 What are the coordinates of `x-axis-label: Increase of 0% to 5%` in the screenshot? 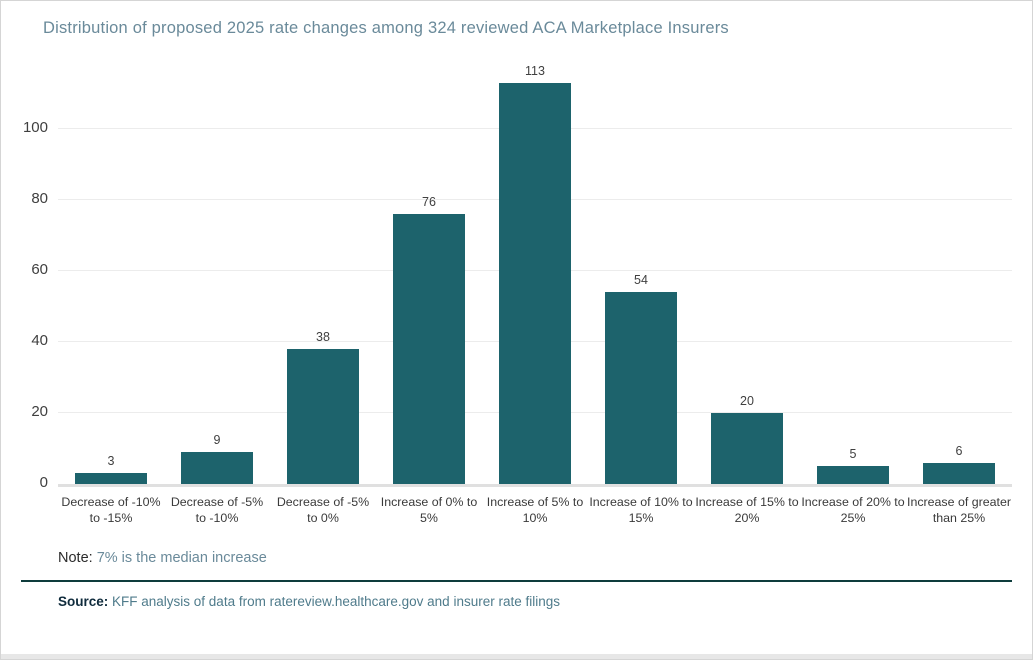 It's located at (429, 510).